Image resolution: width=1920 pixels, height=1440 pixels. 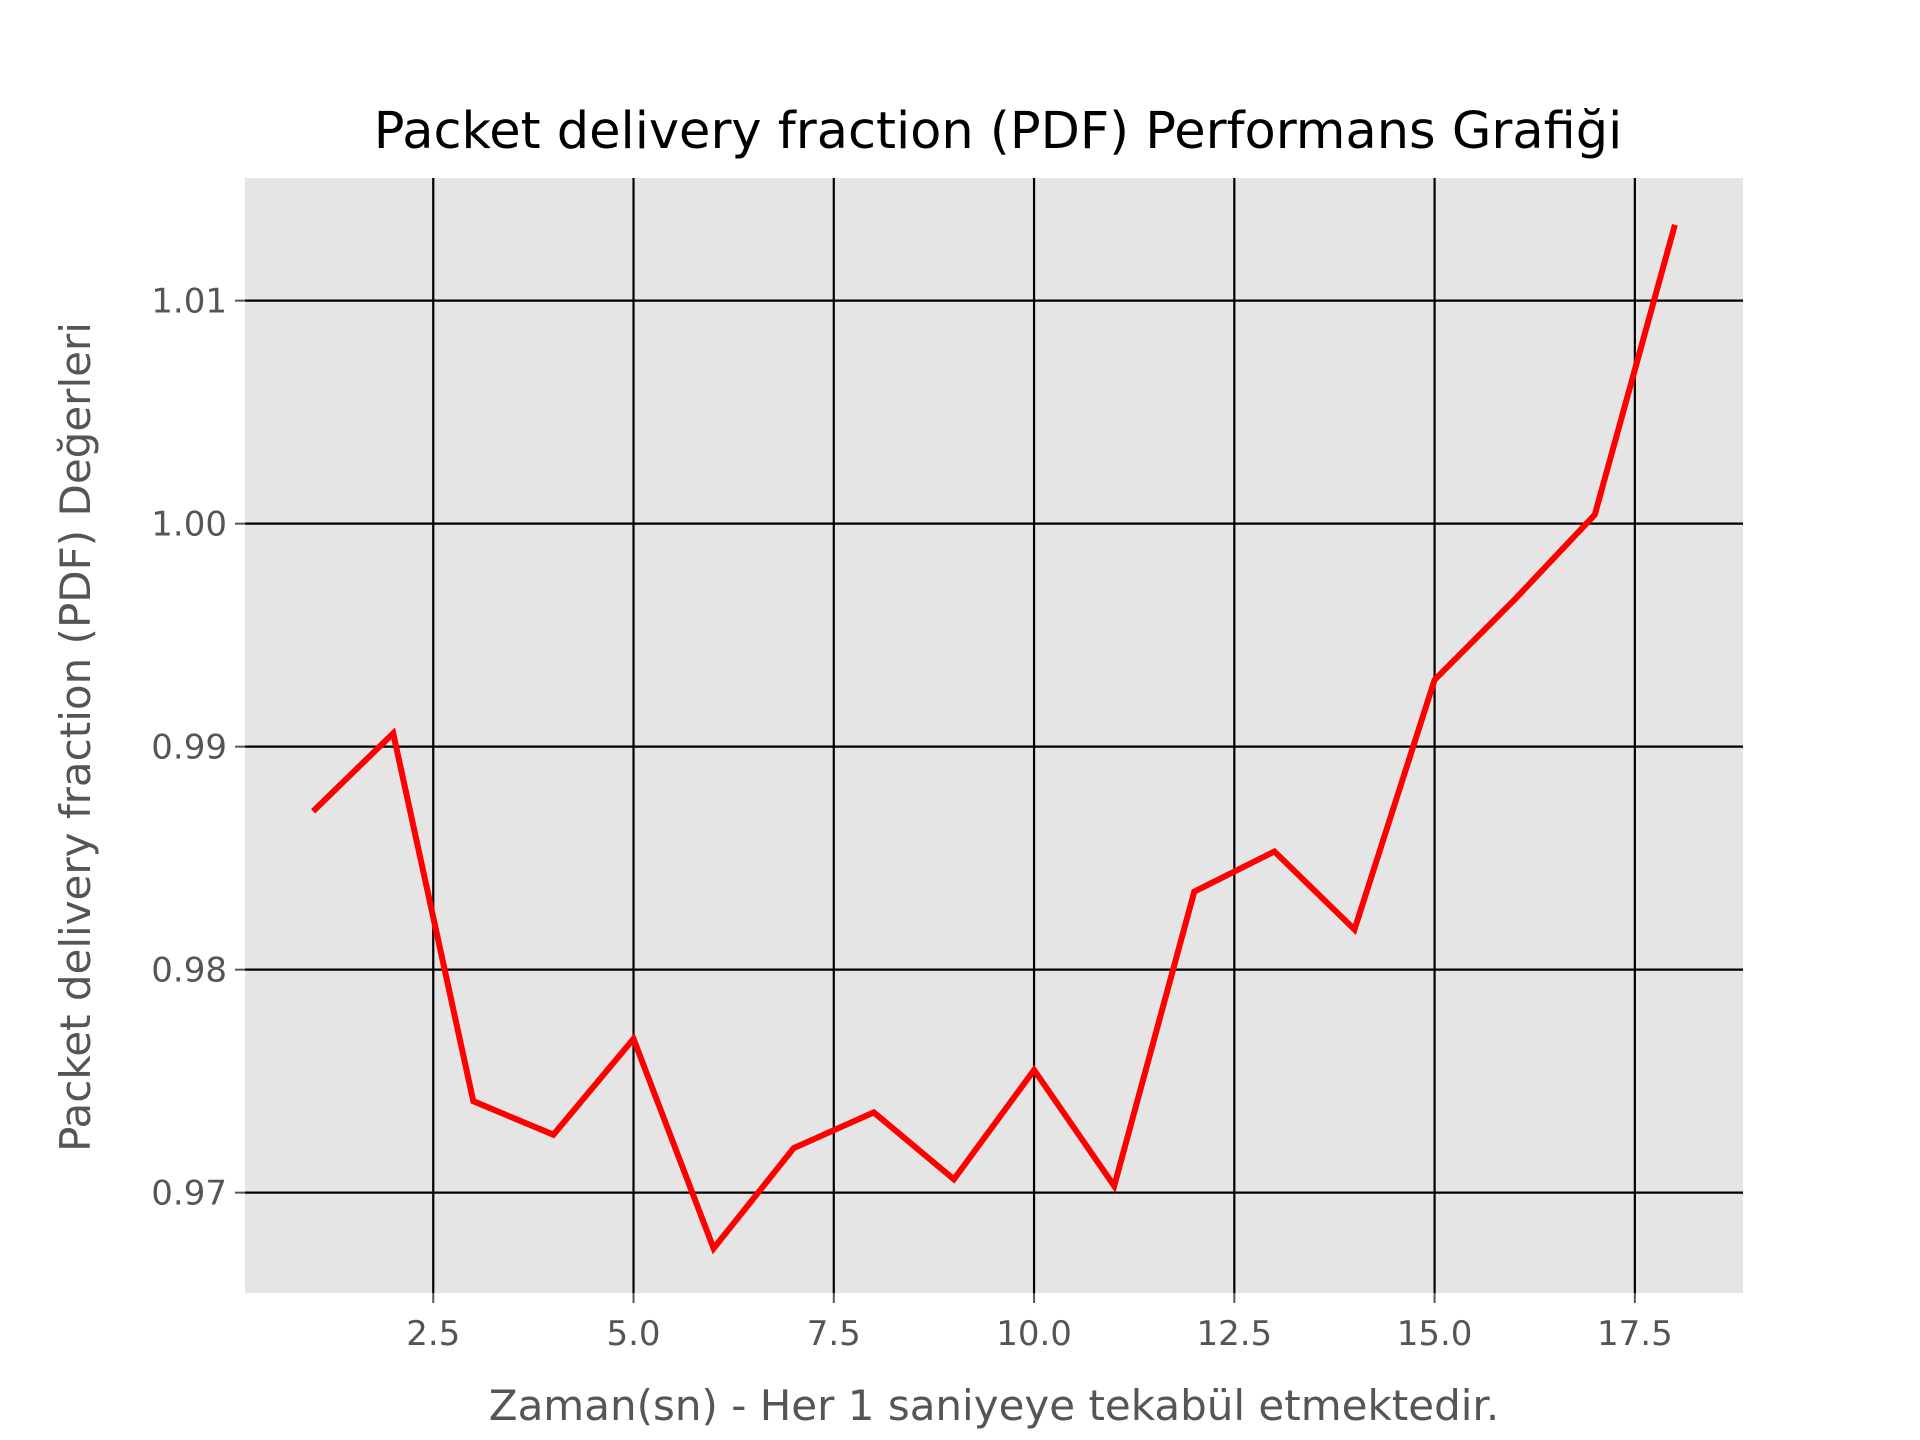 I want to click on x-tick-label: 2.5, so click(x=433, y=1334).